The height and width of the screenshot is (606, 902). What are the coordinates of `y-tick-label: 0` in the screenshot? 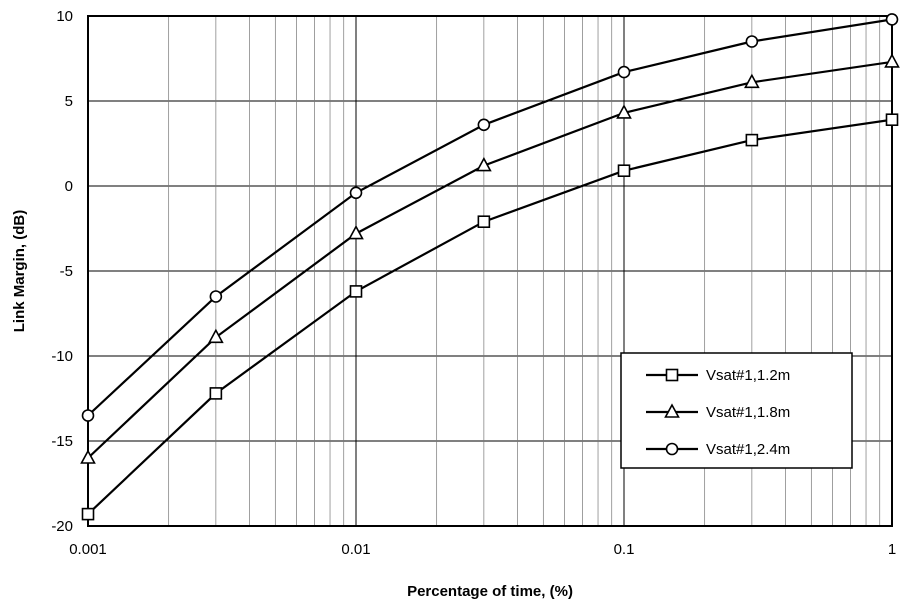 It's located at (69, 186).